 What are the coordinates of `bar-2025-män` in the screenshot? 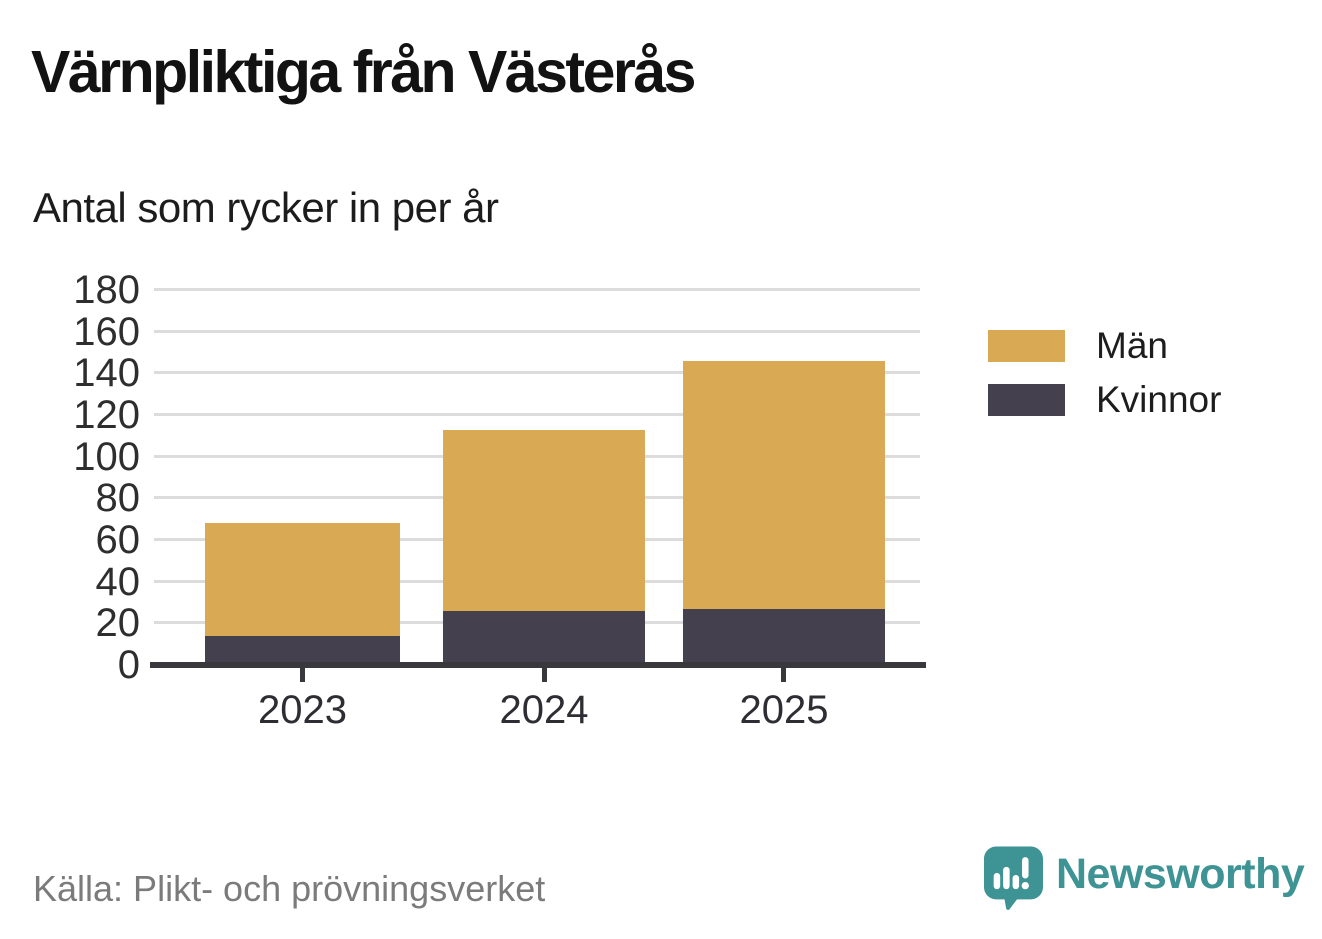 It's located at (783, 484).